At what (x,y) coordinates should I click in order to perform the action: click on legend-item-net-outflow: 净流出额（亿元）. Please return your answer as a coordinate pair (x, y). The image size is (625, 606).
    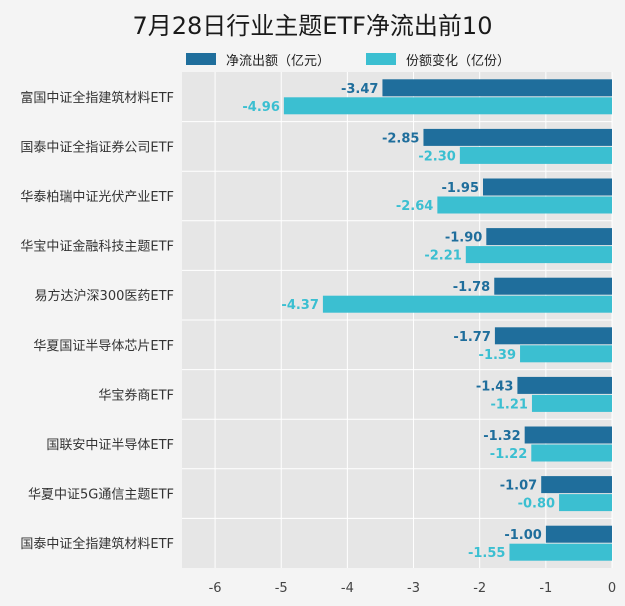
    Looking at the image, I should click on (258, 59).